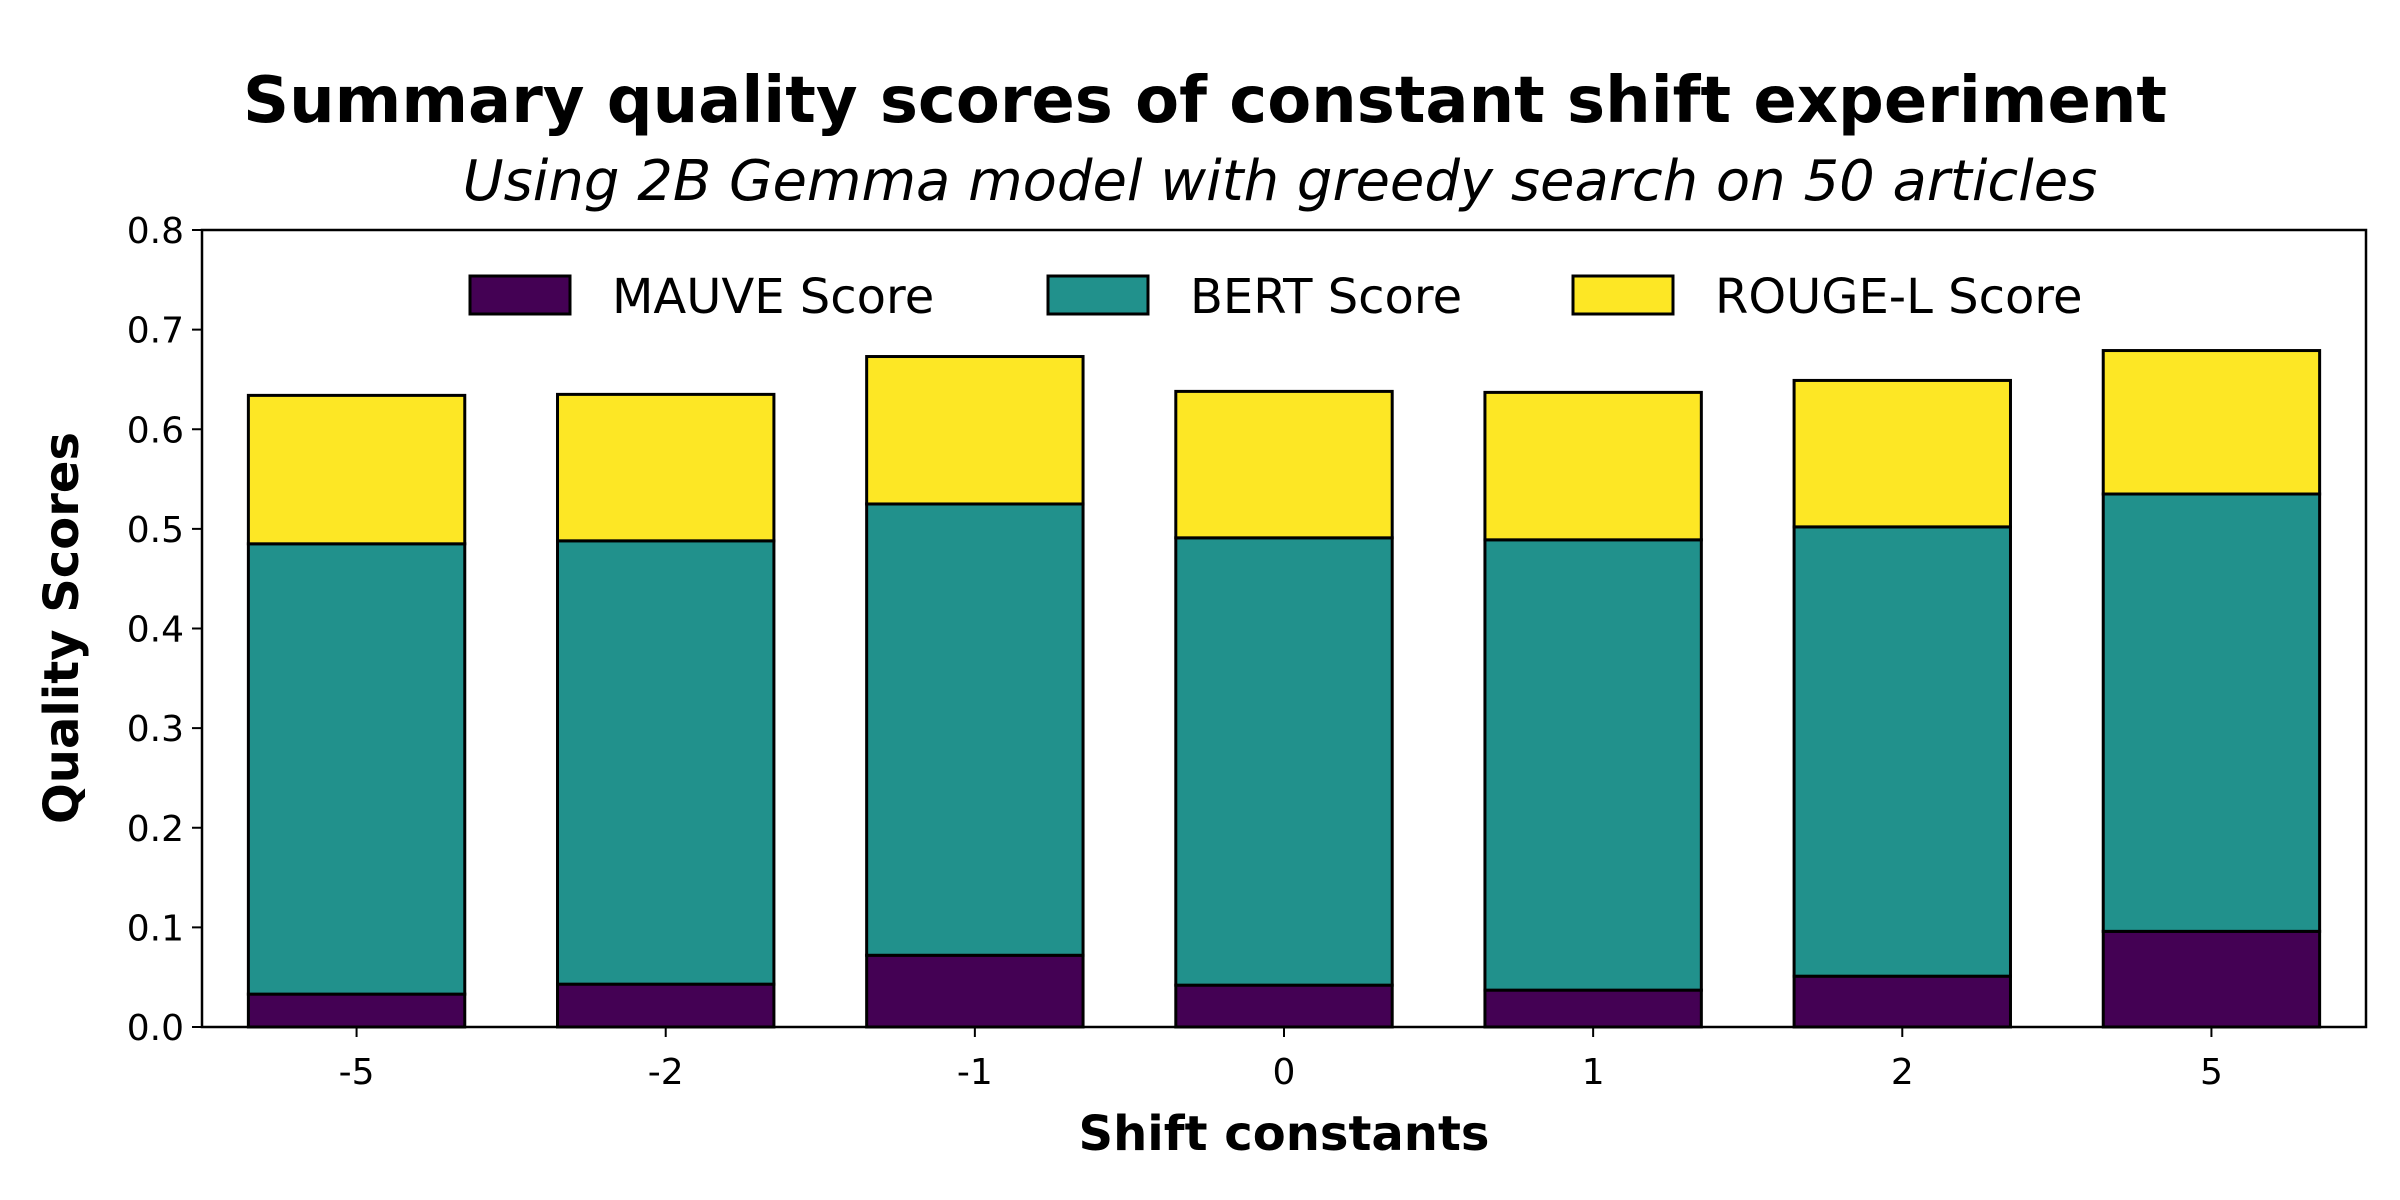 The width and height of the screenshot is (2400, 1200). Describe the element at coordinates (155, 331) in the screenshot. I see `y-tick-label: 0.7` at that location.